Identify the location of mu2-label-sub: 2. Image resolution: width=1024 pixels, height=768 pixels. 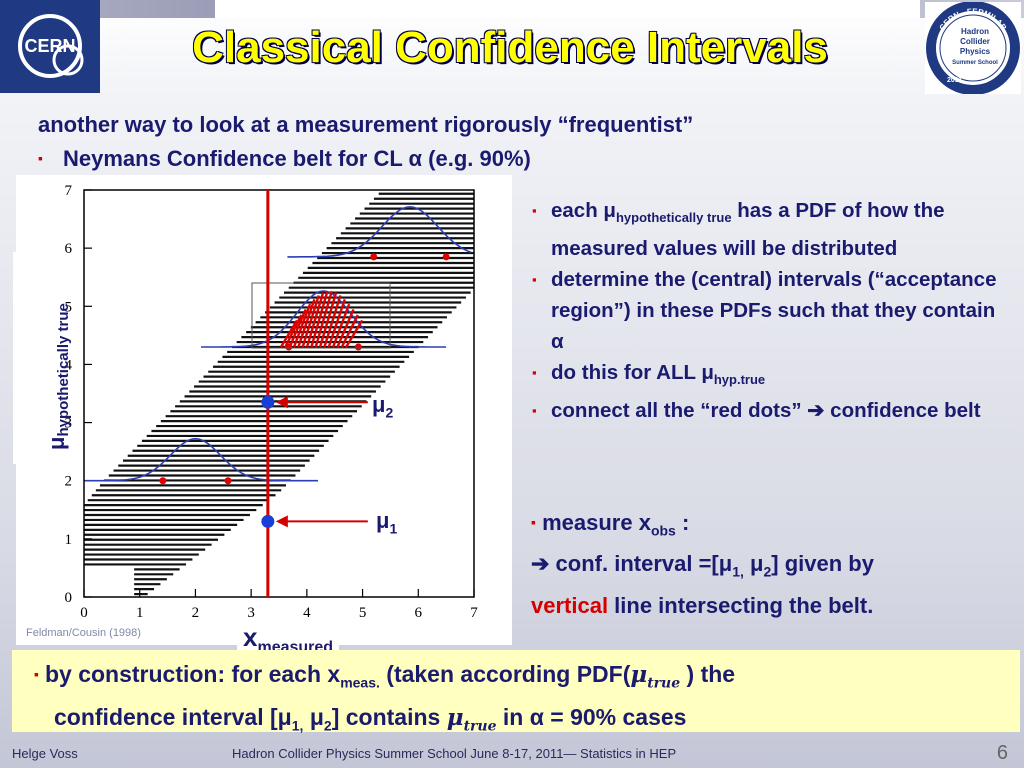
(389, 412).